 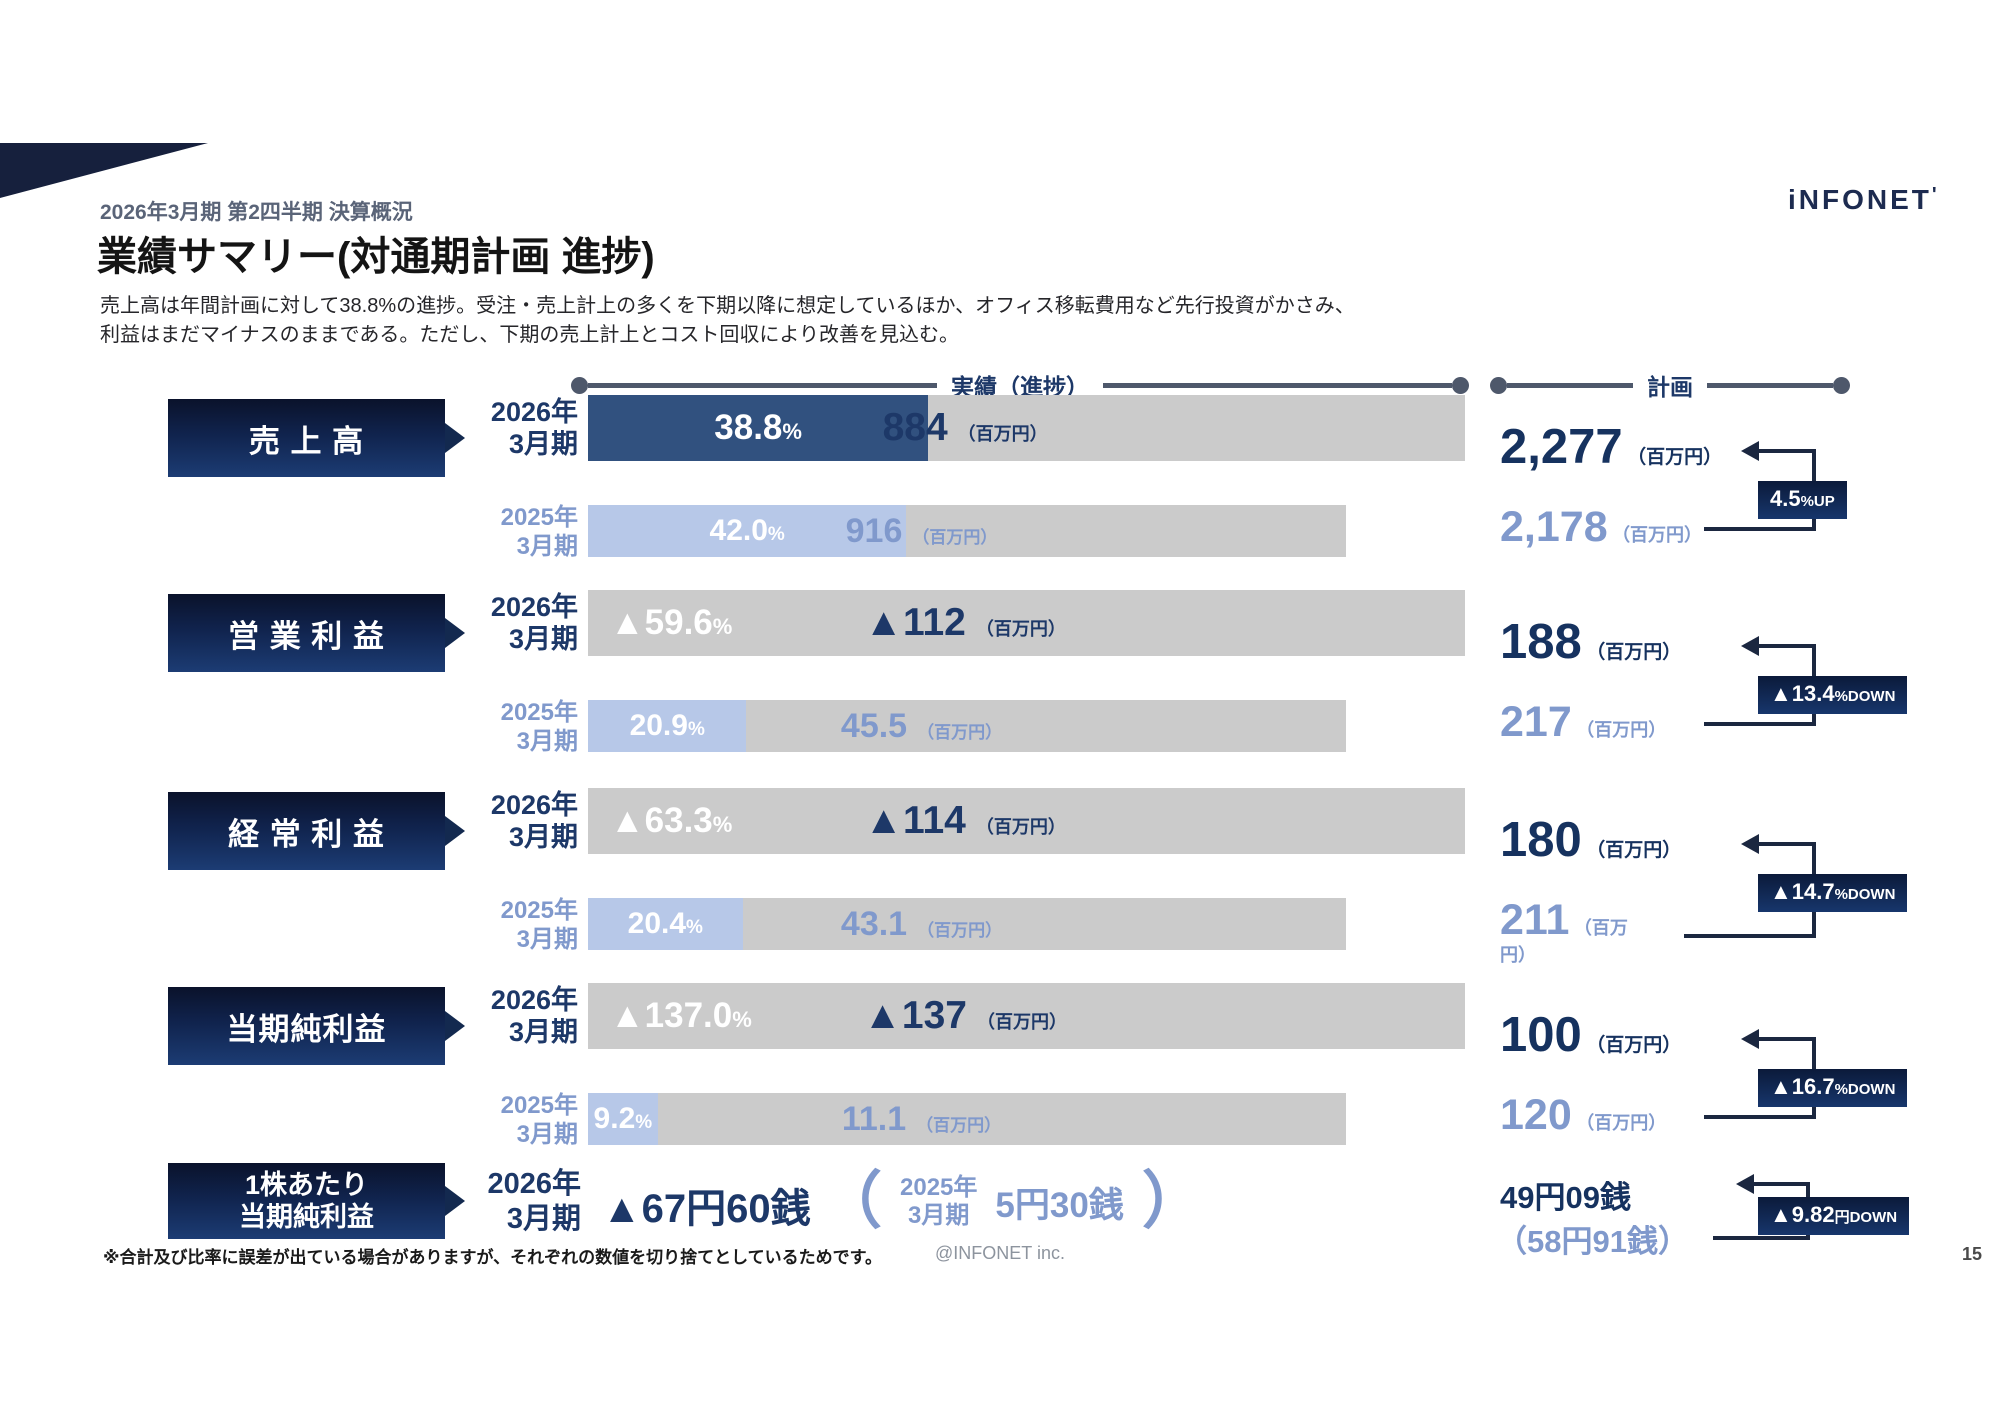 What do you see at coordinates (1972, 1254) in the screenshot?
I see `page-number: 15` at bounding box center [1972, 1254].